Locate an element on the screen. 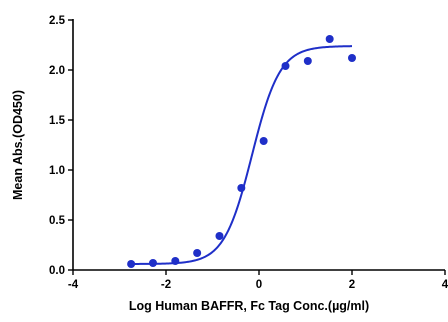  y-tick-label: 2.5 is located at coordinates (57, 21).